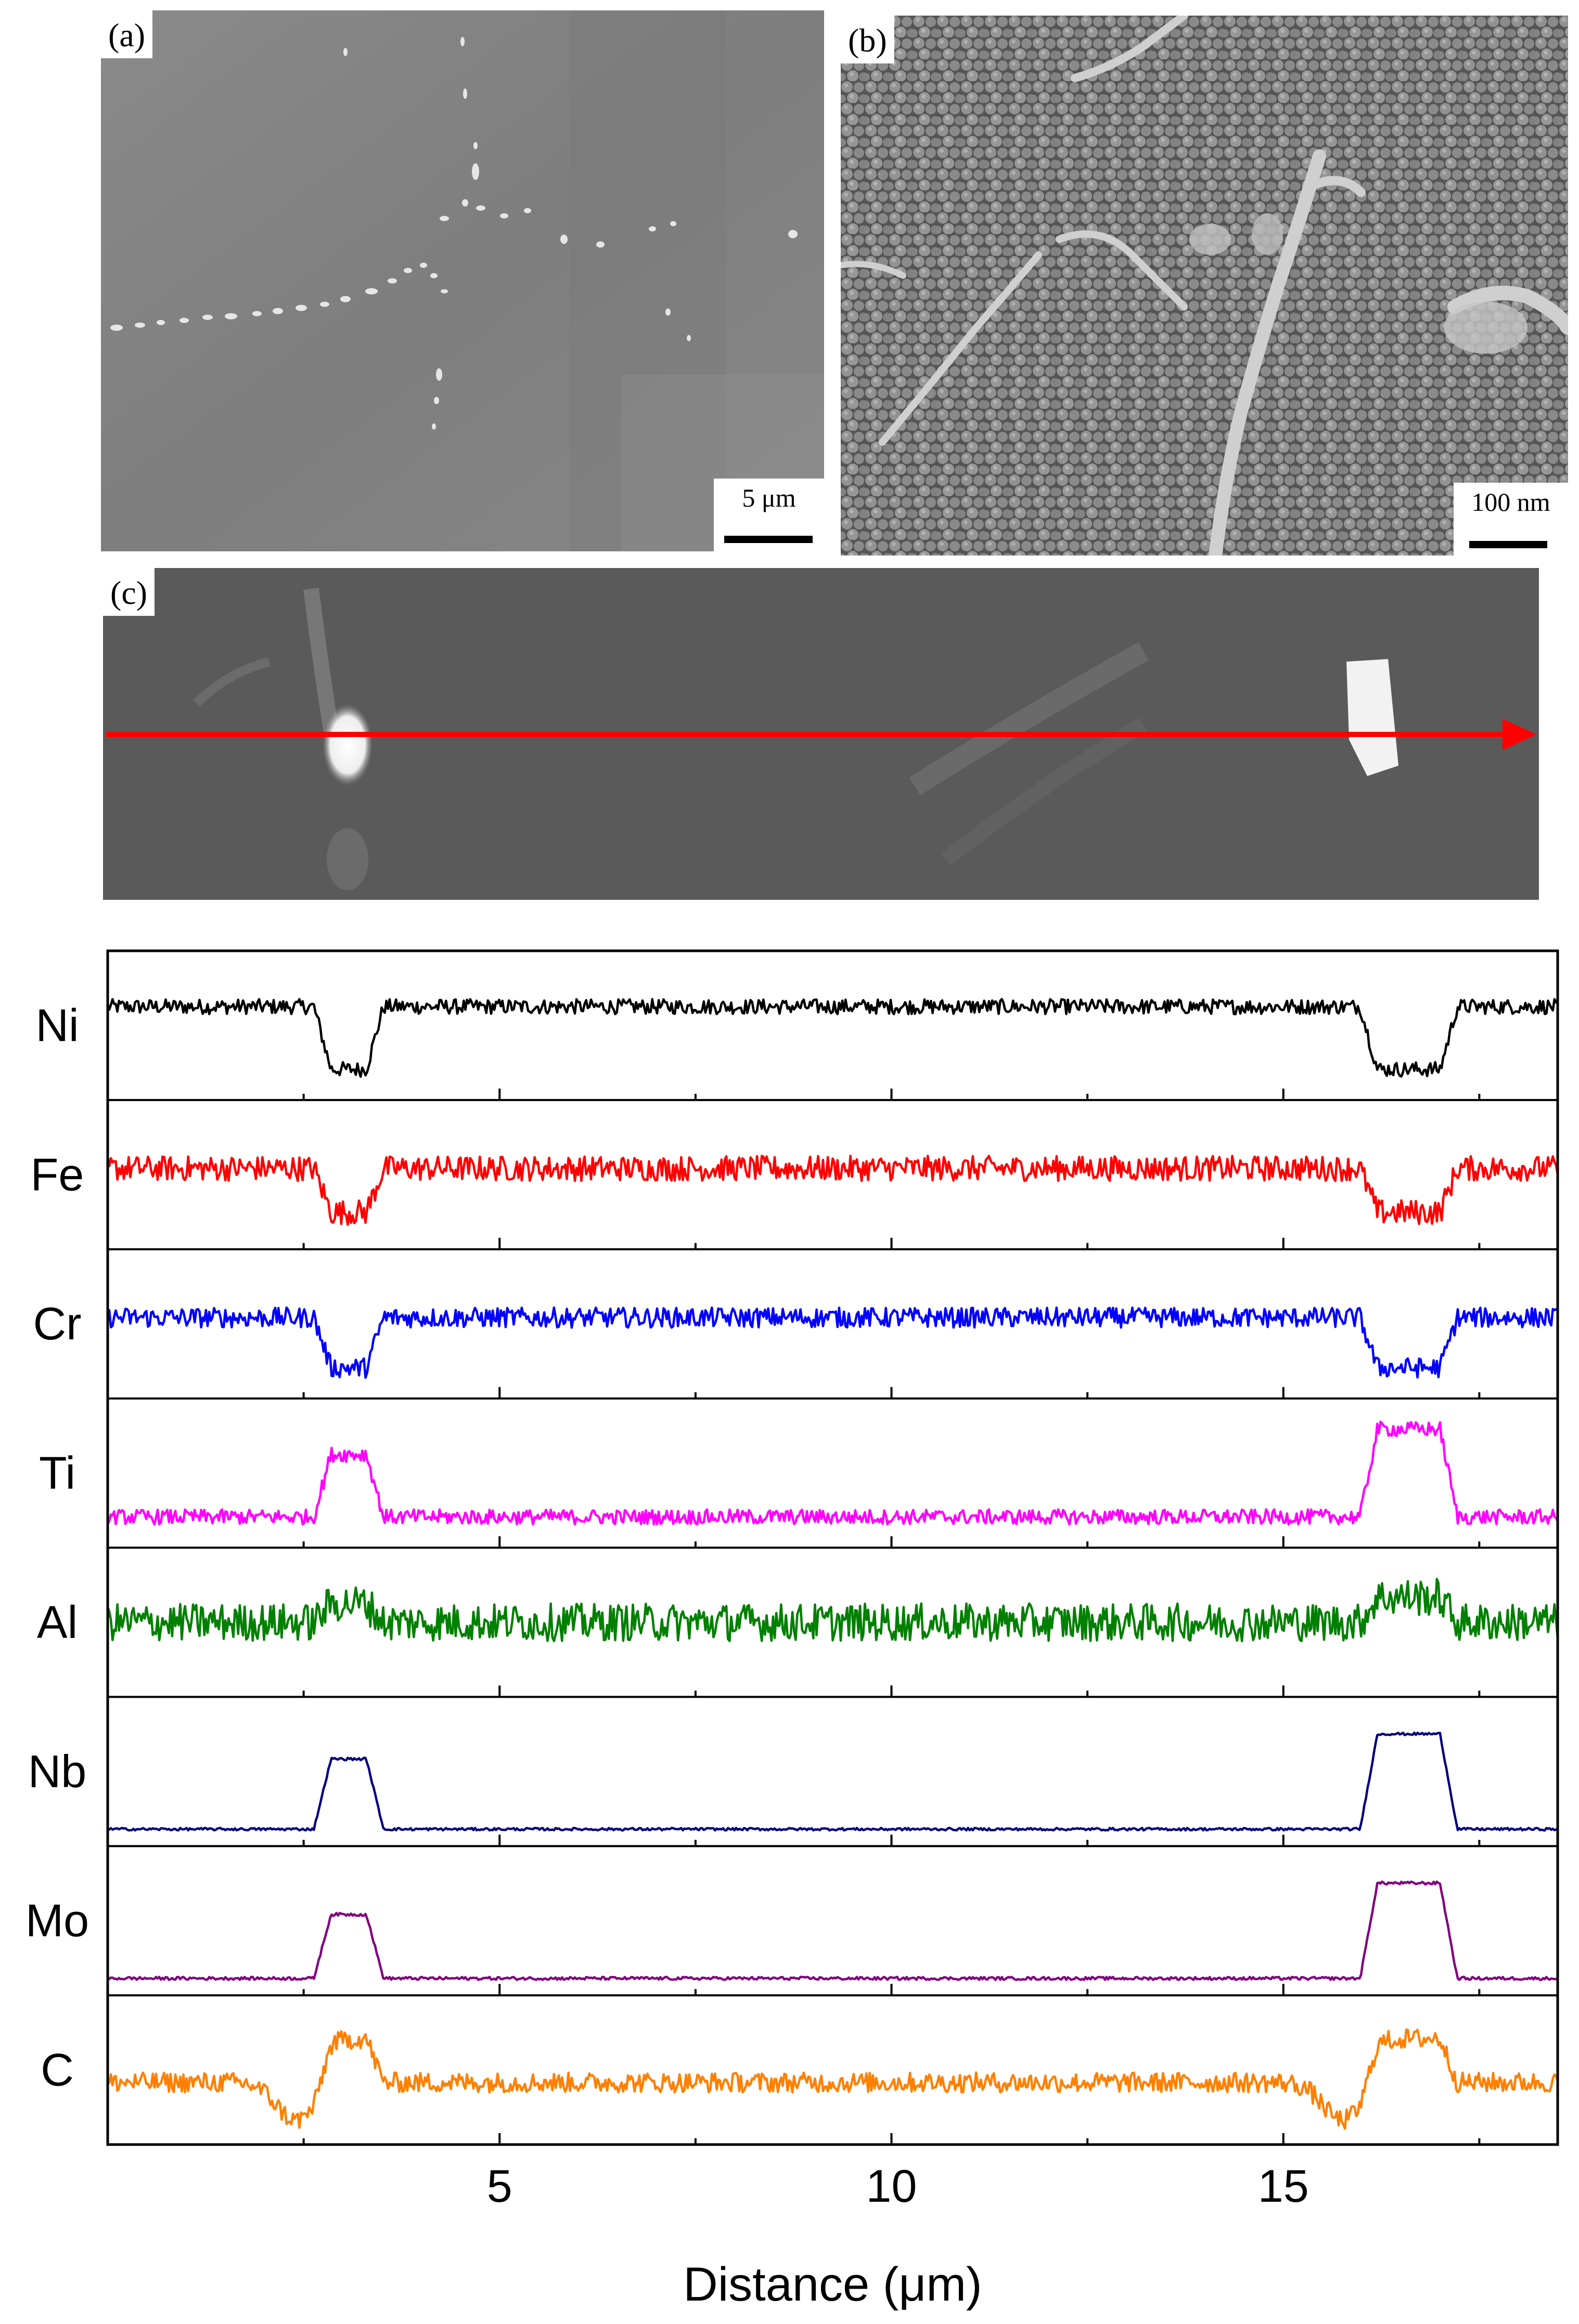 The width and height of the screenshot is (1579, 2324). What do you see at coordinates (833, 2079) in the screenshot?
I see `profile-line-C` at bounding box center [833, 2079].